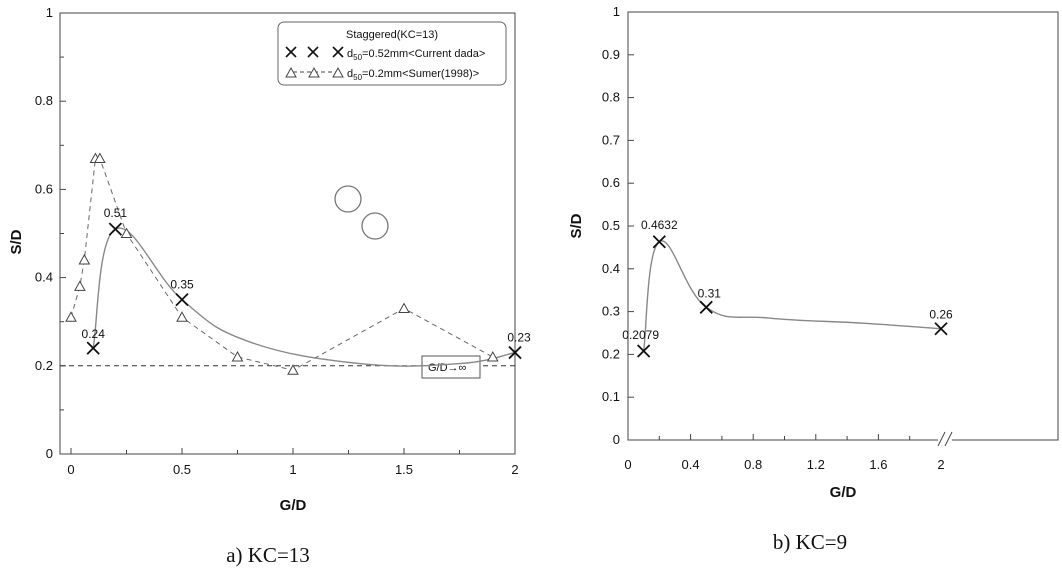 The width and height of the screenshot is (1062, 576). Describe the element at coordinates (94, 334) in the screenshot. I see `chart-a-data-label: 0.24` at that location.